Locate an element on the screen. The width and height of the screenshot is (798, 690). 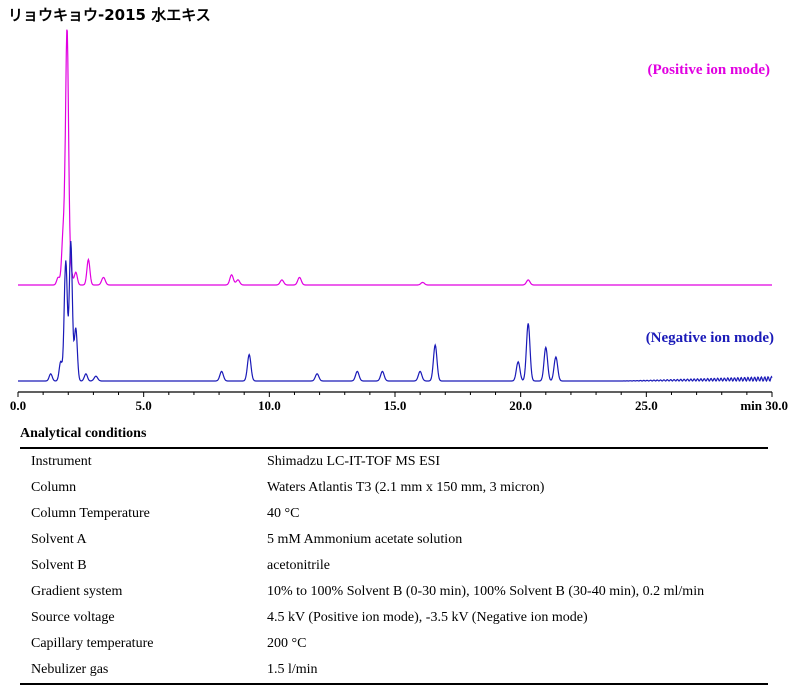
negative-mode-label: (Negative ion mode) is located at coordinates (709, 338).